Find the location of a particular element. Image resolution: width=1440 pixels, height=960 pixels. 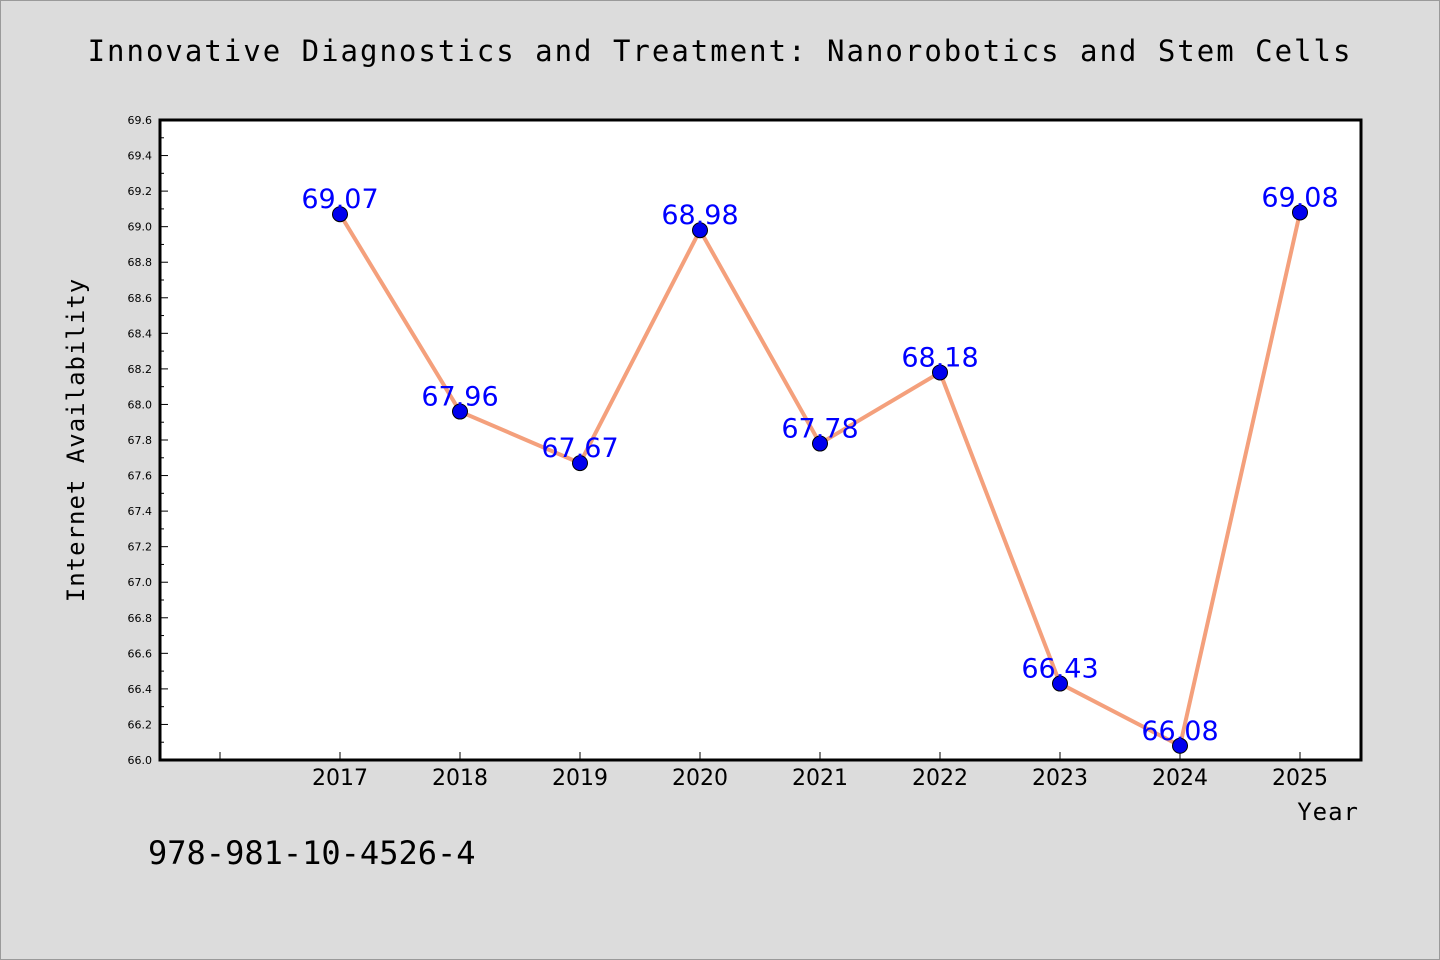

x-tick-label: 2020 is located at coordinates (700, 778).